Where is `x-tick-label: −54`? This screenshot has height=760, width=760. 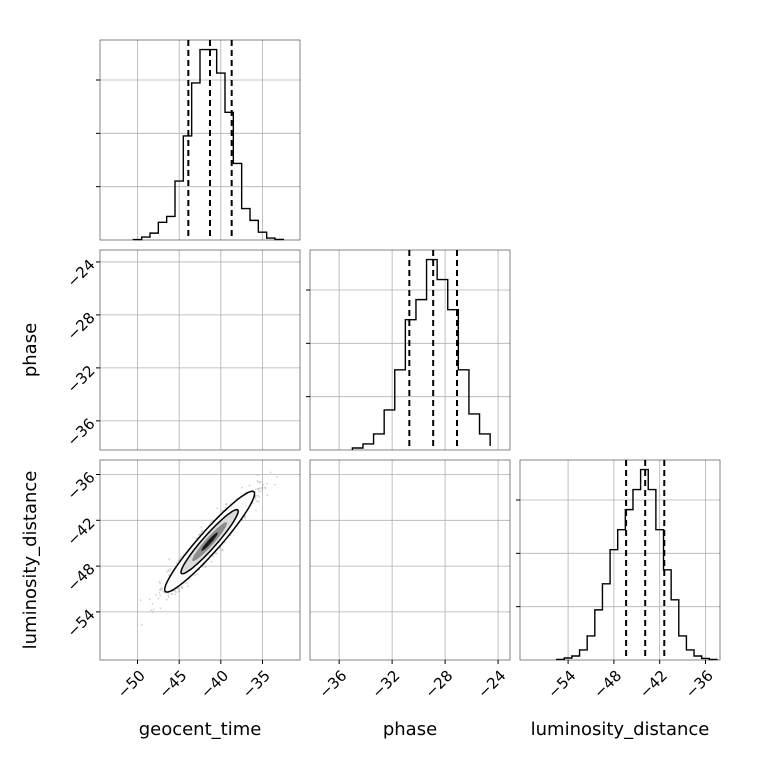 x-tick-label: −54 is located at coordinates (561, 684).